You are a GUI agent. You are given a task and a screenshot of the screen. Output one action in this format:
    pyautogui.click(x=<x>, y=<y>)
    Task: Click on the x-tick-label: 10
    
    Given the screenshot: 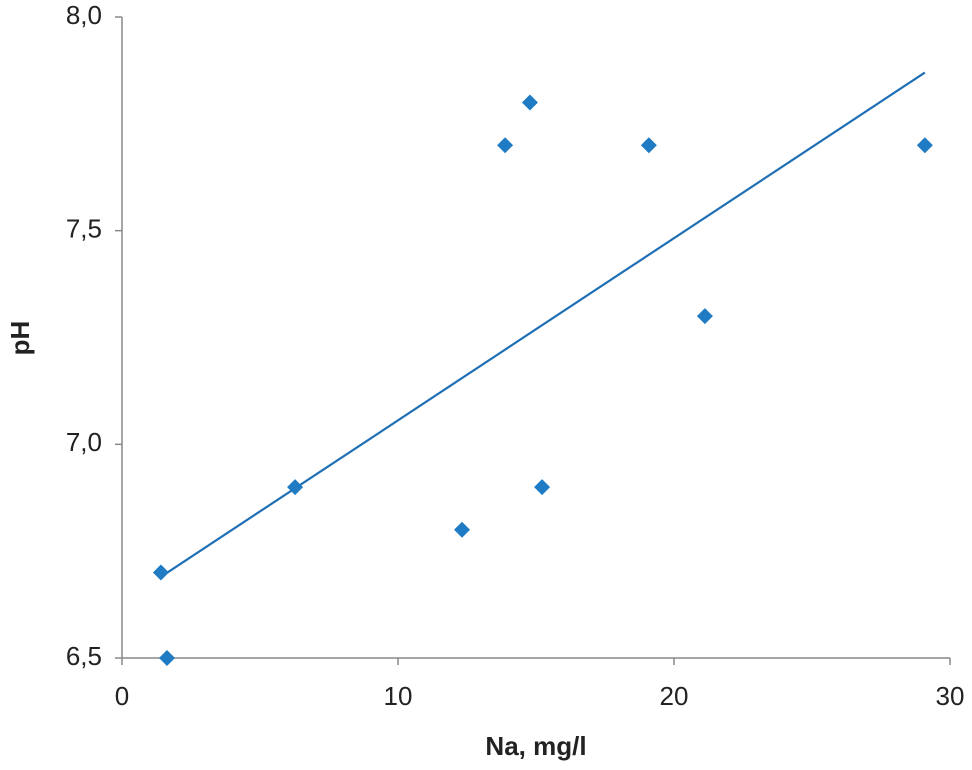 What is the action you would take?
    pyautogui.click(x=398, y=696)
    